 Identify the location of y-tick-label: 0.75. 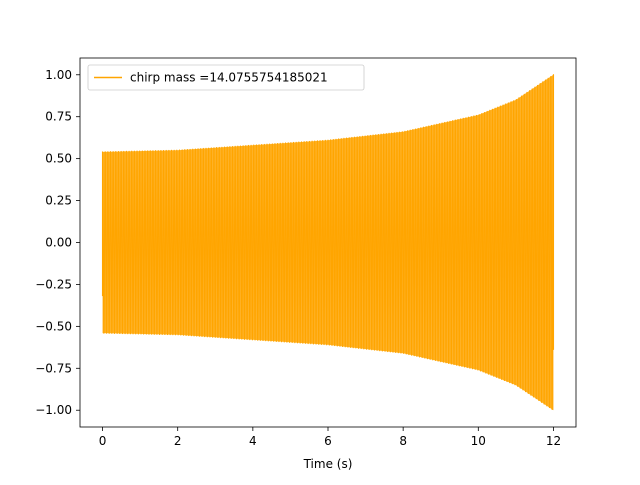
(58, 117).